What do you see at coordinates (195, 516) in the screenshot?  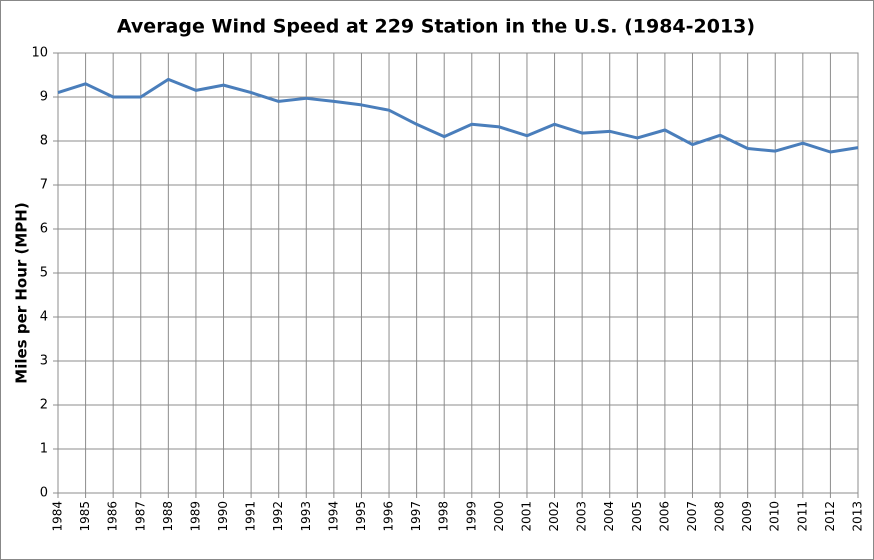 I see `x-tick-label: 1989` at bounding box center [195, 516].